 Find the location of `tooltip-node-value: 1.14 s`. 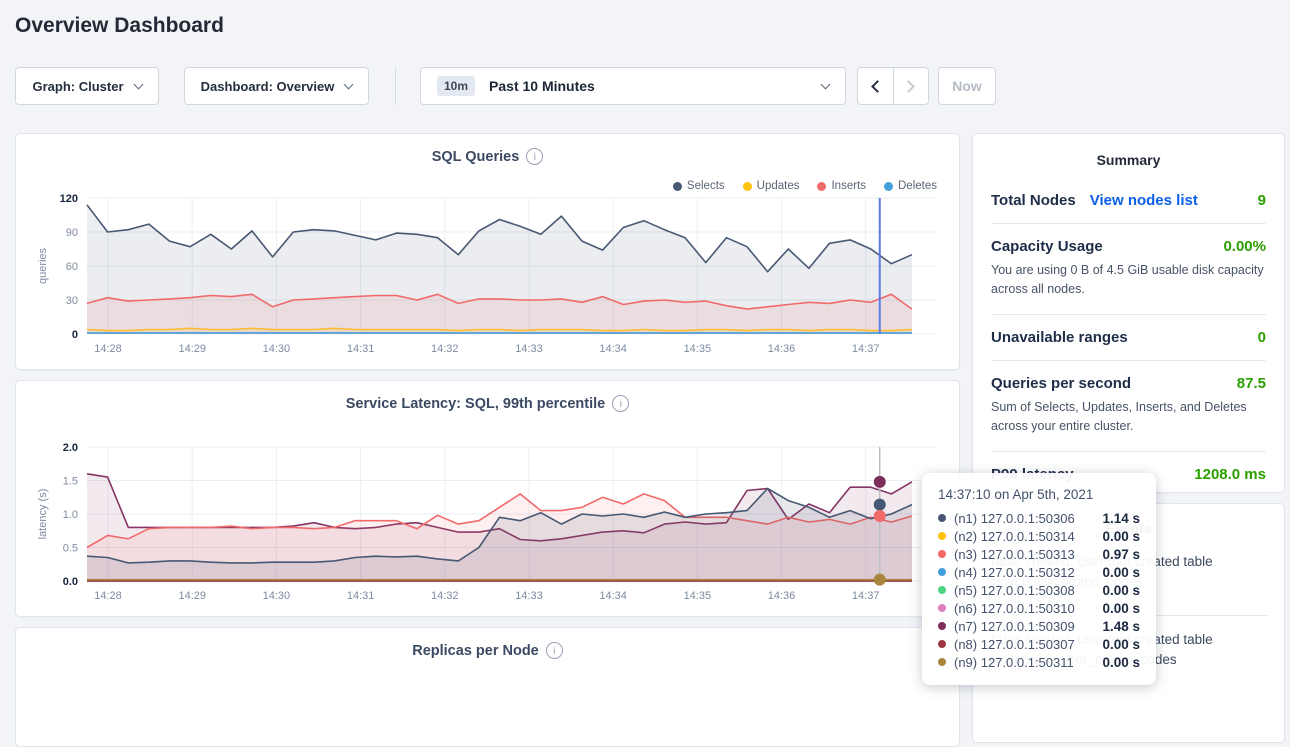

tooltip-node-value: 1.14 s is located at coordinates (1121, 518).